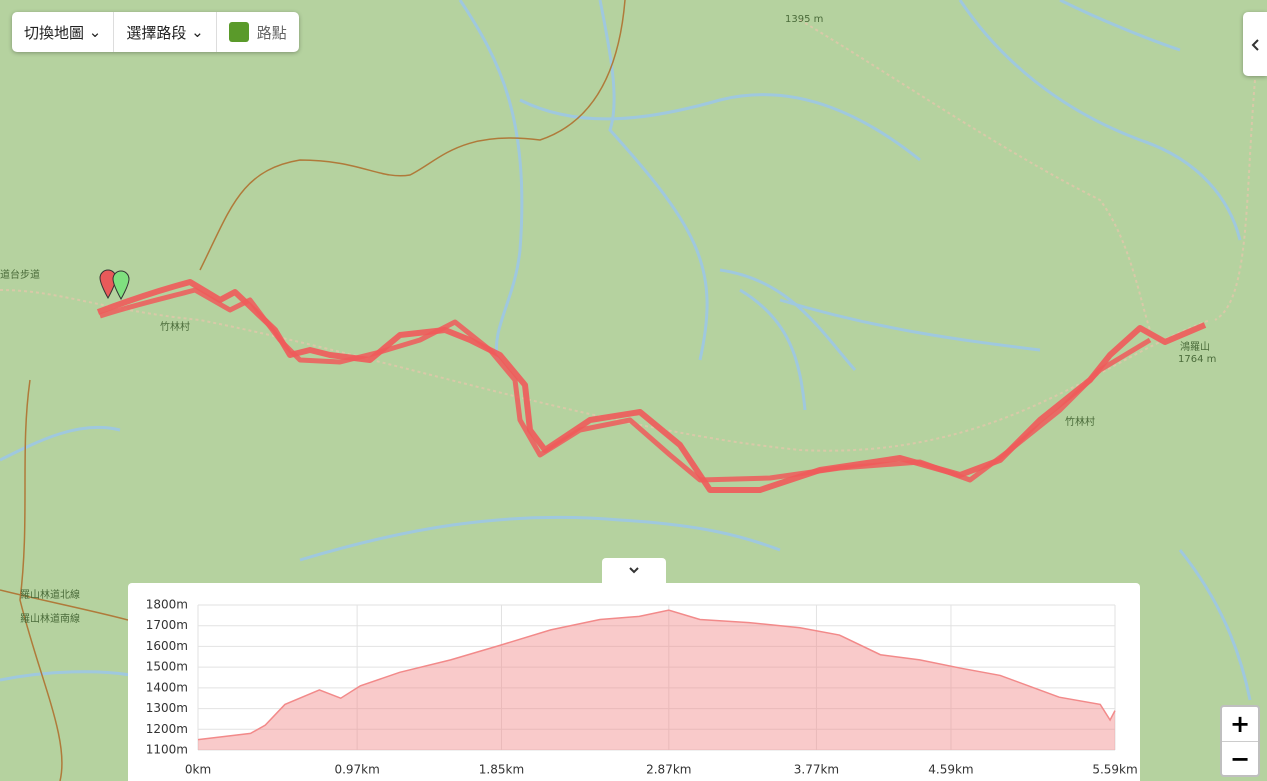  What do you see at coordinates (54, 32) in the screenshot?
I see `button-label: 切換地圖` at bounding box center [54, 32].